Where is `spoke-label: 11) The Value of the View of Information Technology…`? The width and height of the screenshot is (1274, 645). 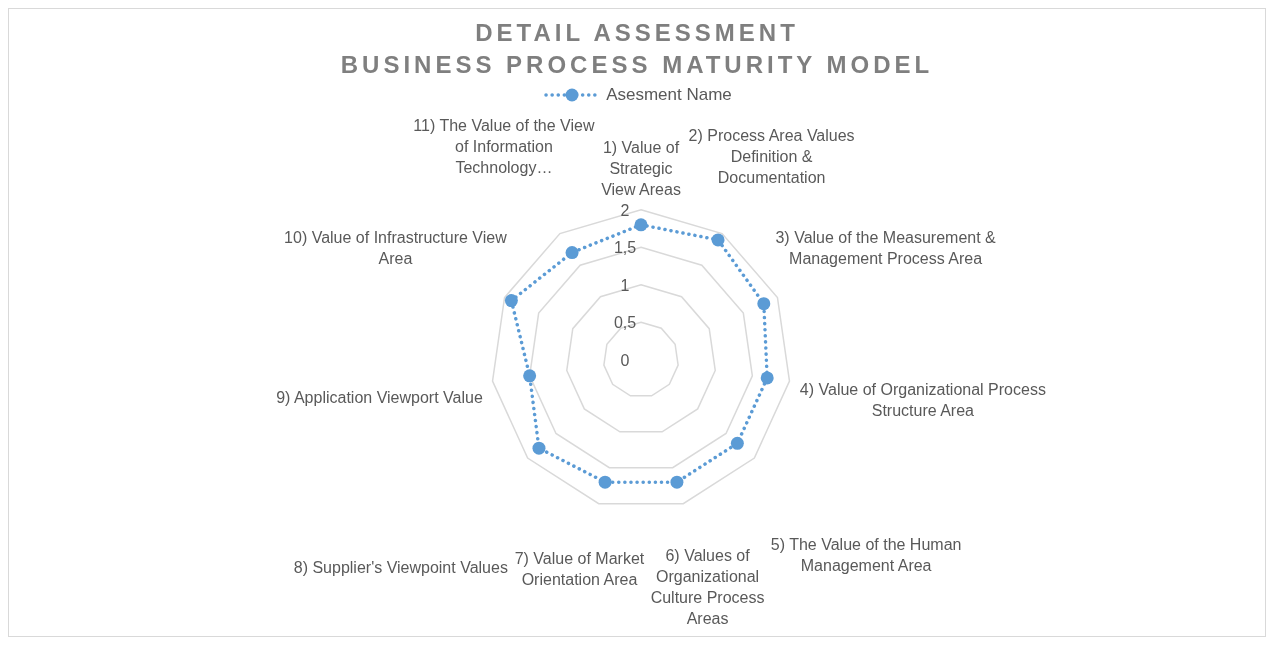 spoke-label: 11) The Value of the View of Information Technology… is located at coordinates (504, 146).